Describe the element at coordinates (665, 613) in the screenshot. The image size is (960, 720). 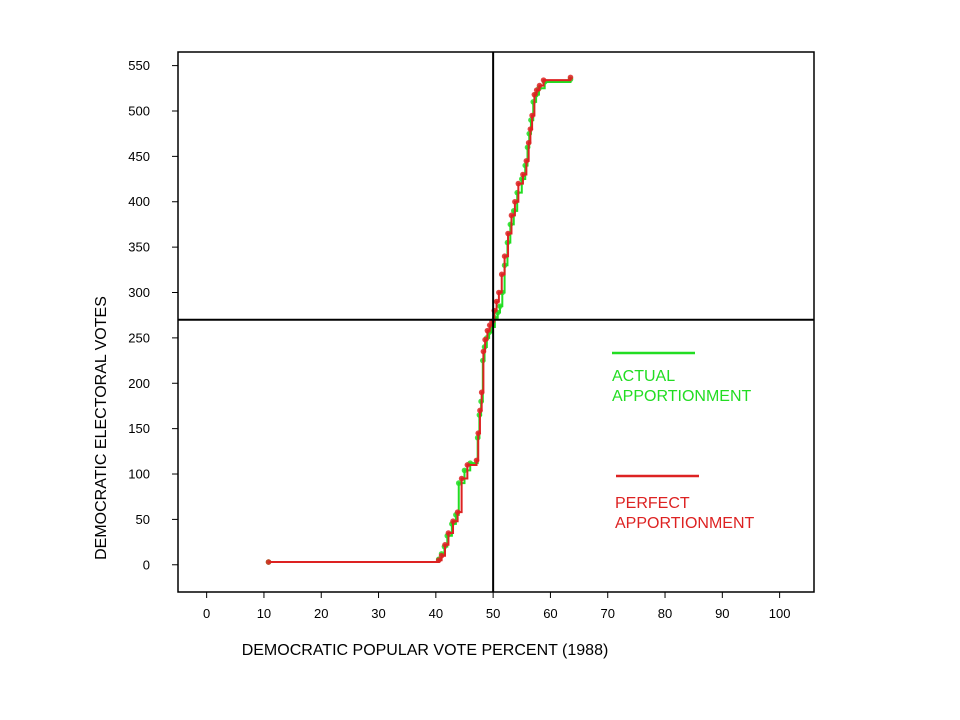
I see `x-tick-label: 80` at that location.